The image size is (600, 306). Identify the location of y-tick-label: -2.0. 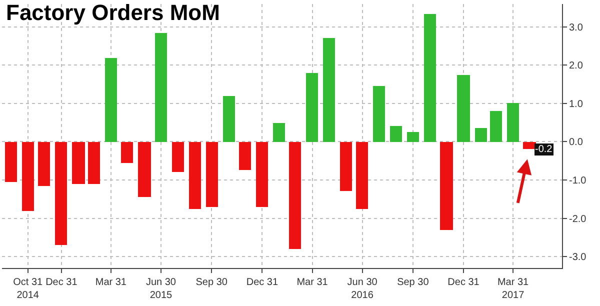
(578, 219).